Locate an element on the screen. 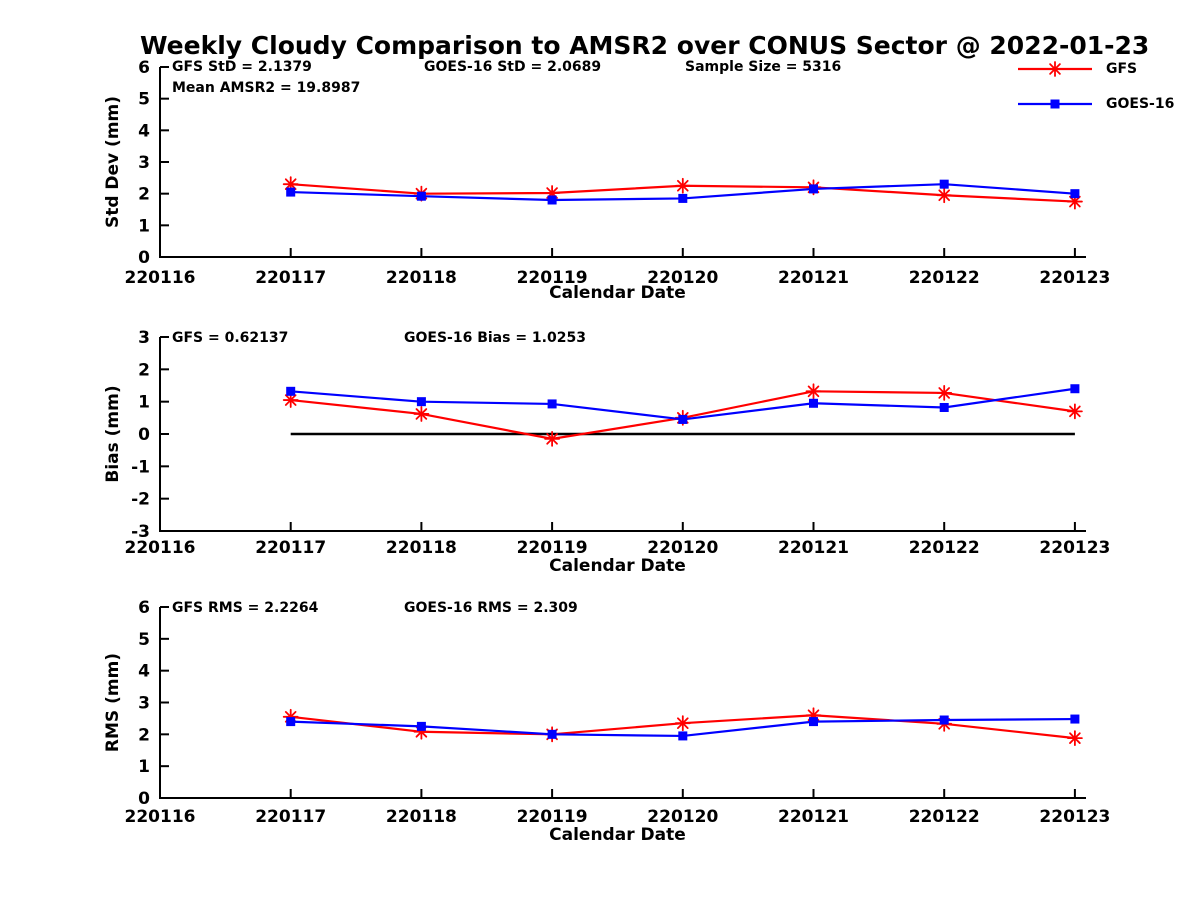  legend-label-goes16: GOES-16 is located at coordinates (1140, 104).